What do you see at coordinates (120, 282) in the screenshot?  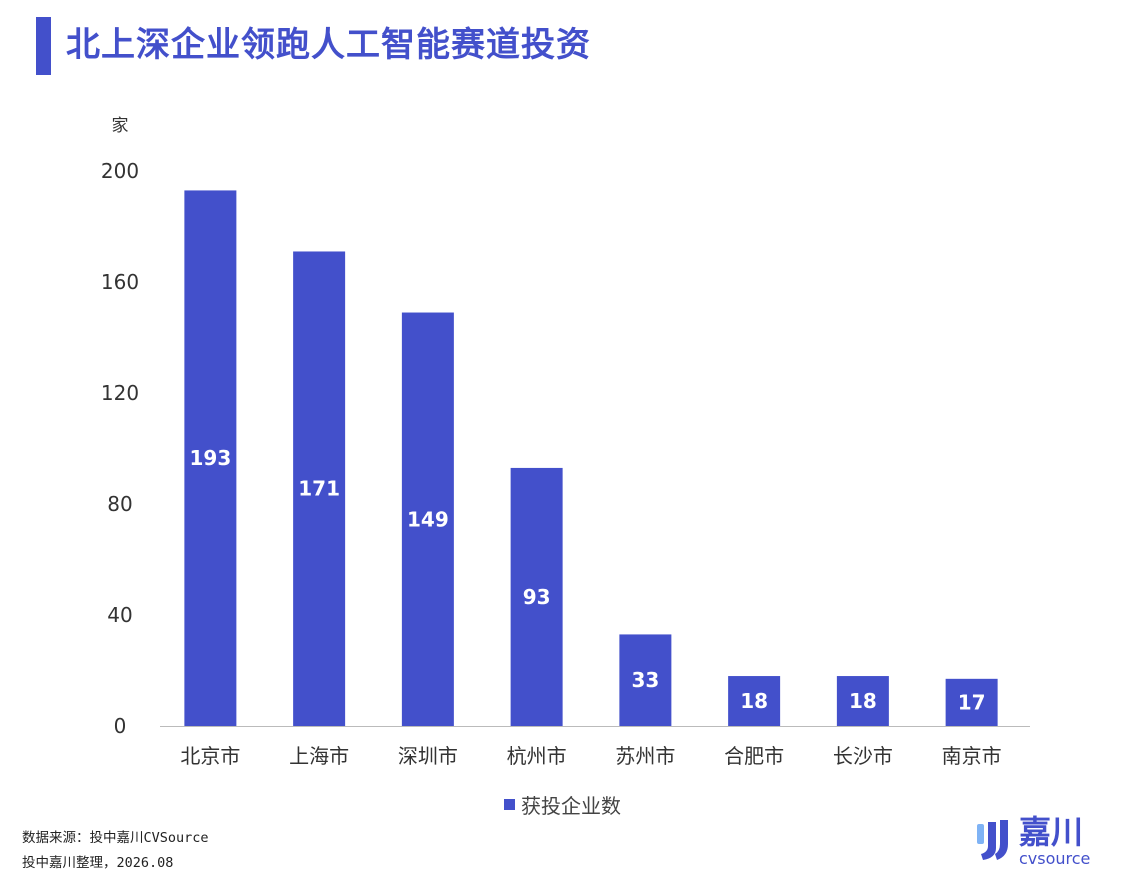 I see `y-tick-label: 160` at bounding box center [120, 282].